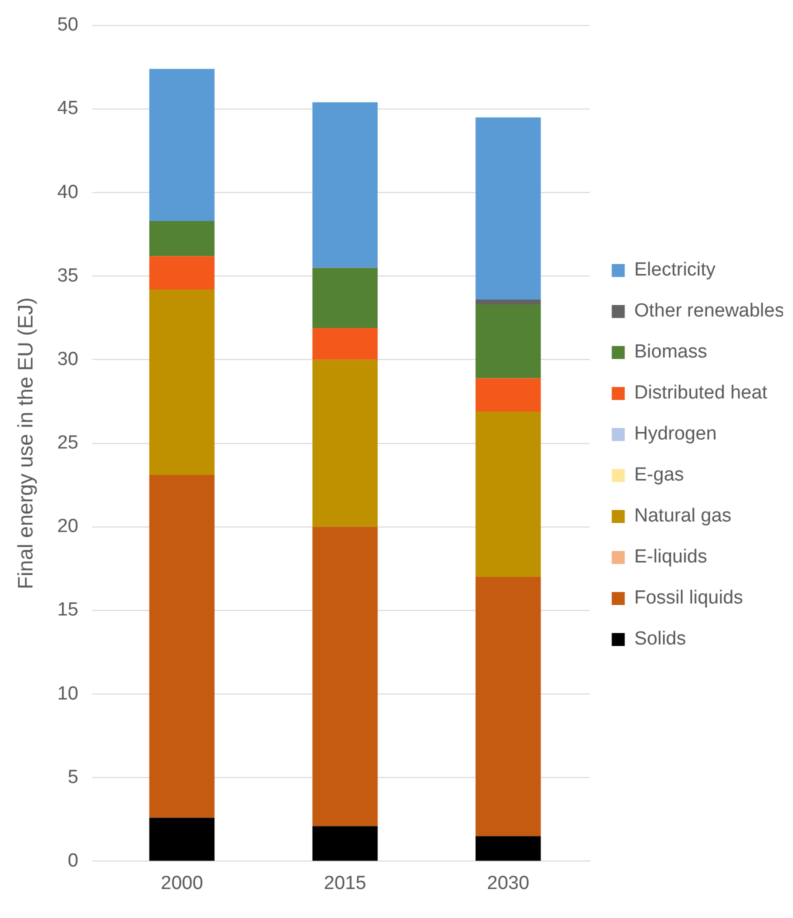 The height and width of the screenshot is (918, 793). What do you see at coordinates (345, 883) in the screenshot?
I see `x-tick-label: 2015` at bounding box center [345, 883].